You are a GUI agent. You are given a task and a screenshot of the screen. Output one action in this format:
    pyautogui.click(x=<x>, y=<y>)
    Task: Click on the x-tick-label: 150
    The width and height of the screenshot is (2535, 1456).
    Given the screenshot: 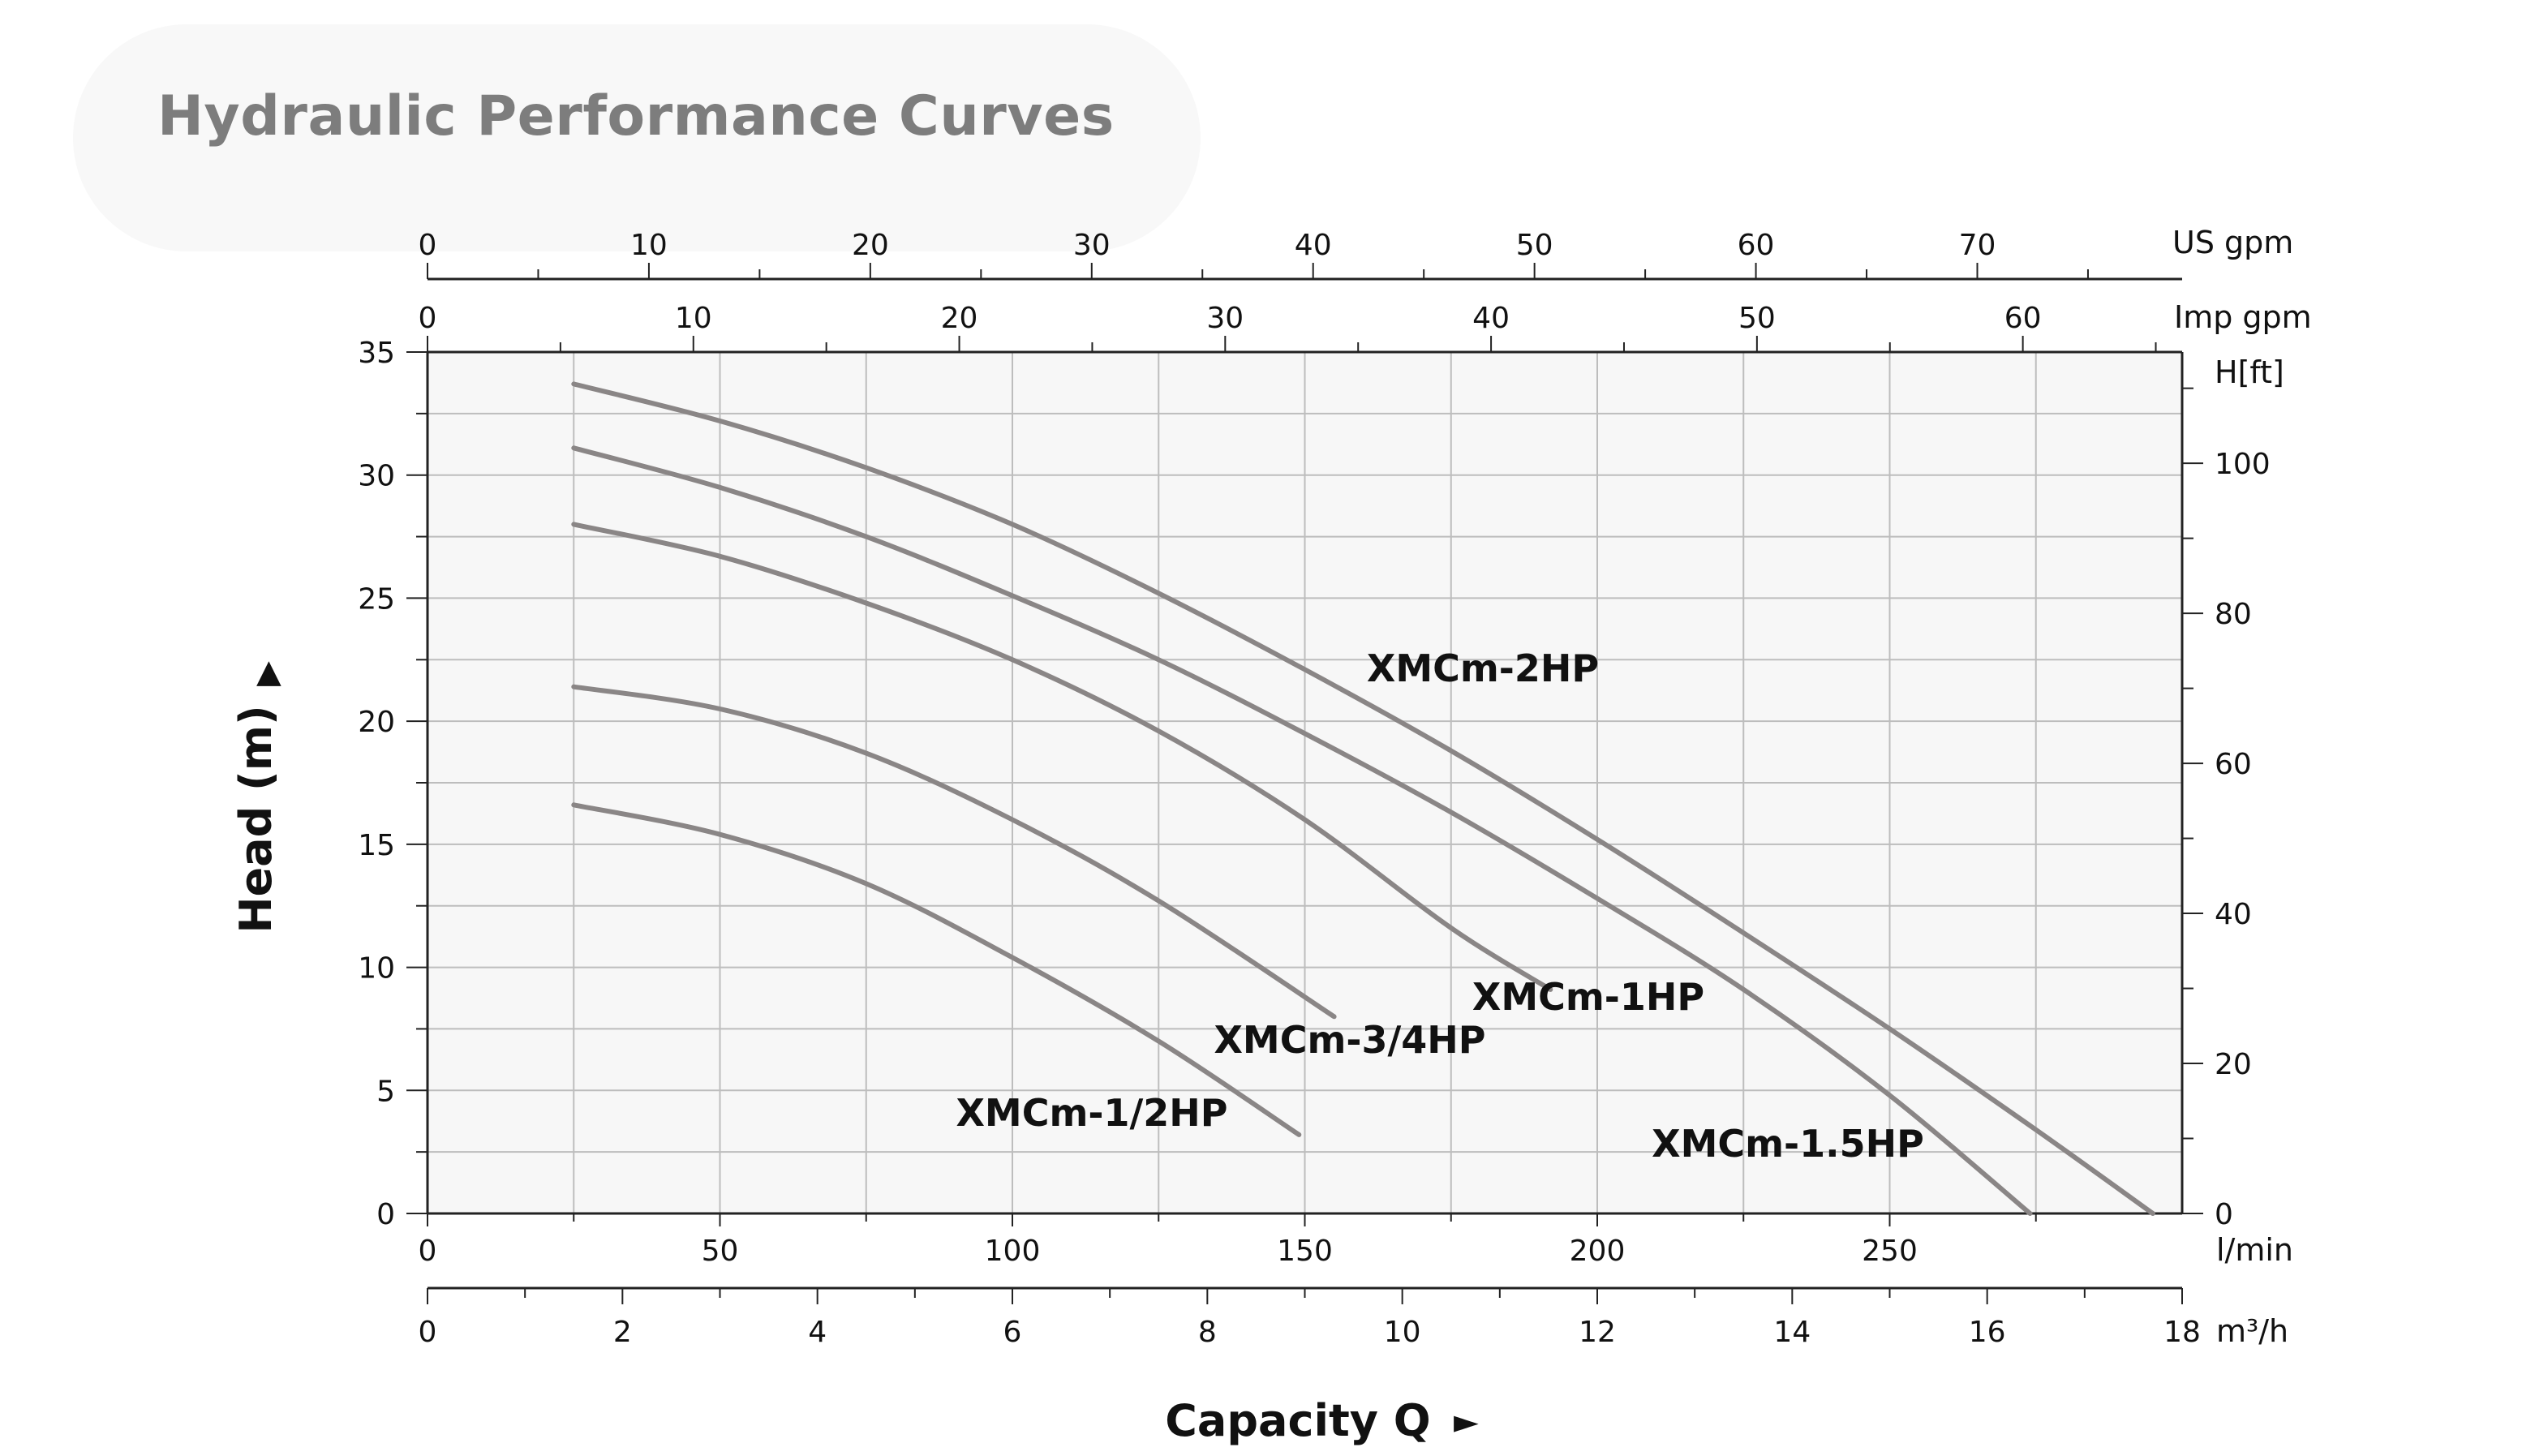 What is the action you would take?
    pyautogui.click(x=1305, y=1251)
    